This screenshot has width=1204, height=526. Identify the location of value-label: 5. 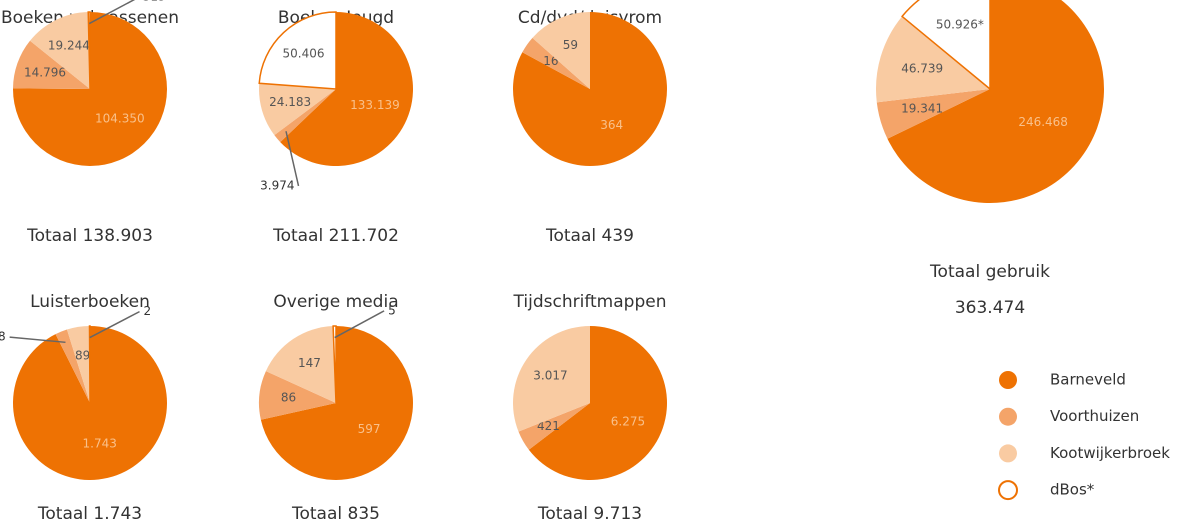
(392, 310).